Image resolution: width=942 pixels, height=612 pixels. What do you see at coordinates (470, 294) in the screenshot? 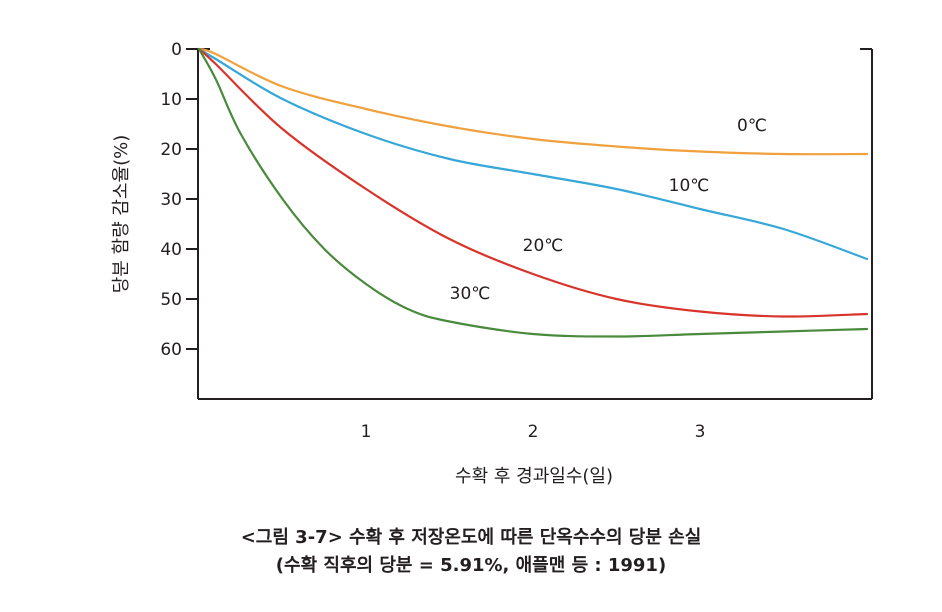
I see `series-label-3: 30℃` at bounding box center [470, 294].